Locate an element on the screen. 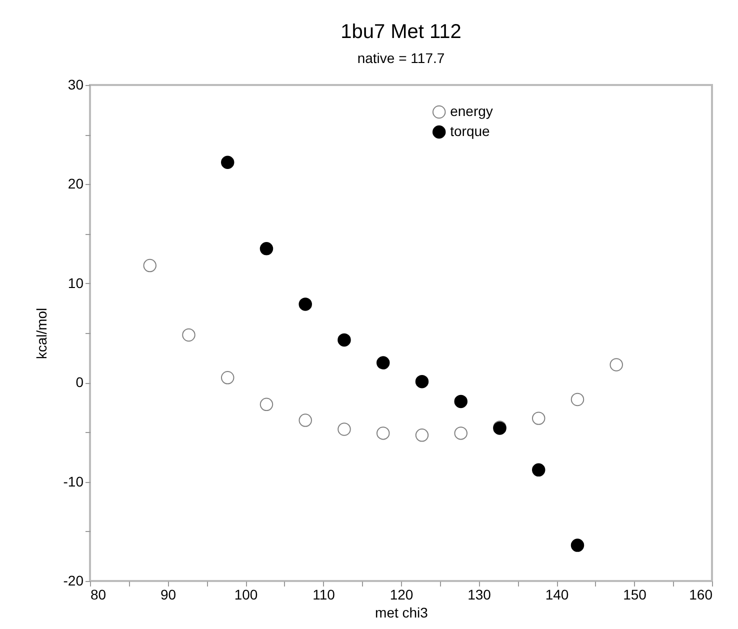 This screenshot has height=629, width=738. y-axis-title: kcal/mol is located at coordinates (41, 334).